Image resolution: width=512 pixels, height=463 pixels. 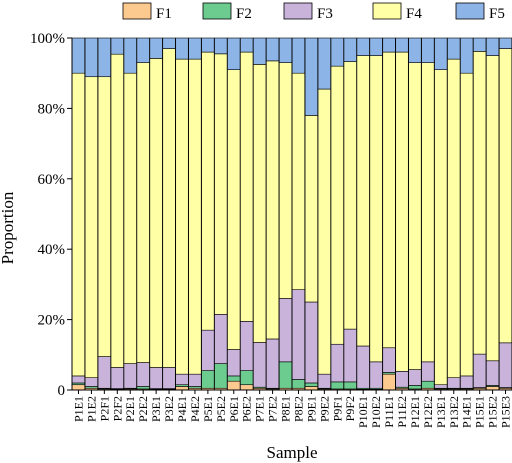 I want to click on bar-P2E2-f2, so click(x=143, y=388).